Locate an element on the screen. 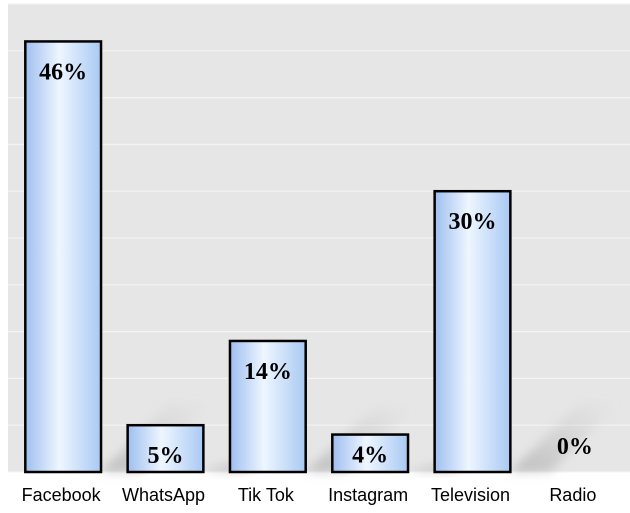  bar-shadow is located at coordinates (565, 437).